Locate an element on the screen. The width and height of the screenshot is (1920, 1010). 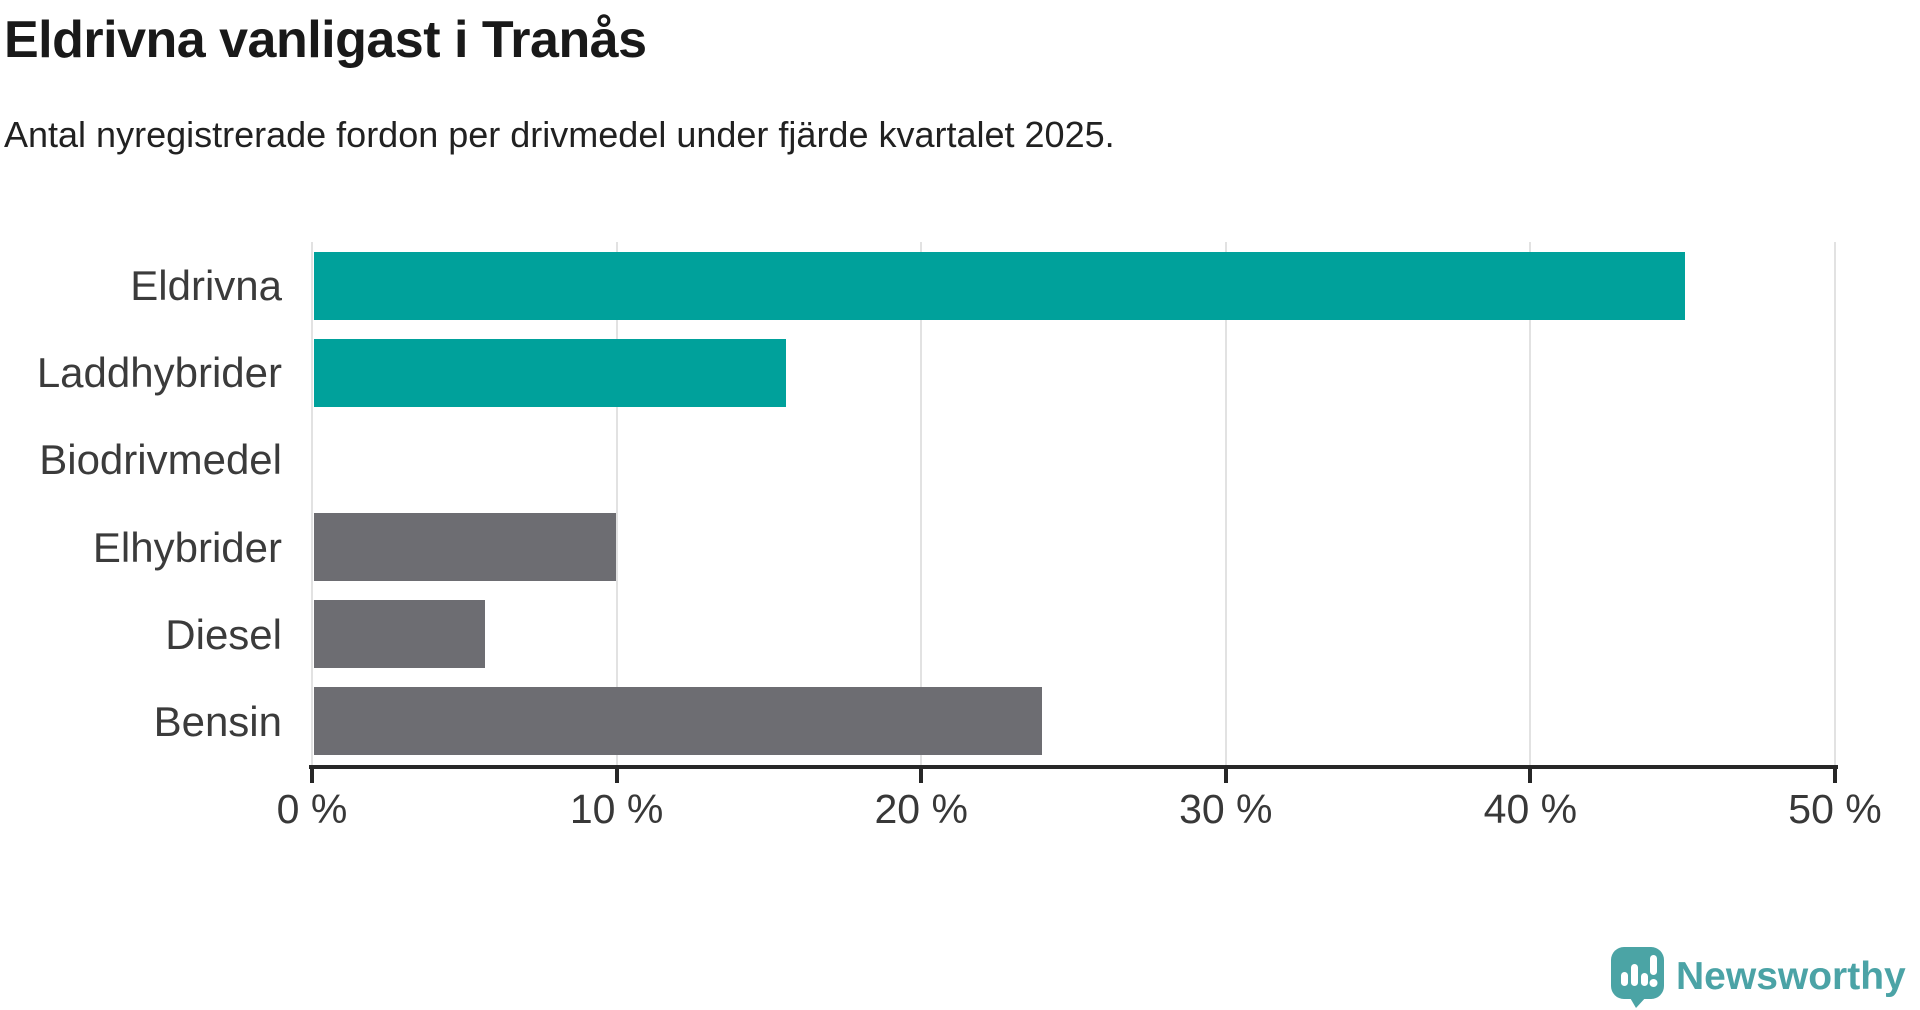
x-axis-tick-label: 50 % is located at coordinates (1835, 809).